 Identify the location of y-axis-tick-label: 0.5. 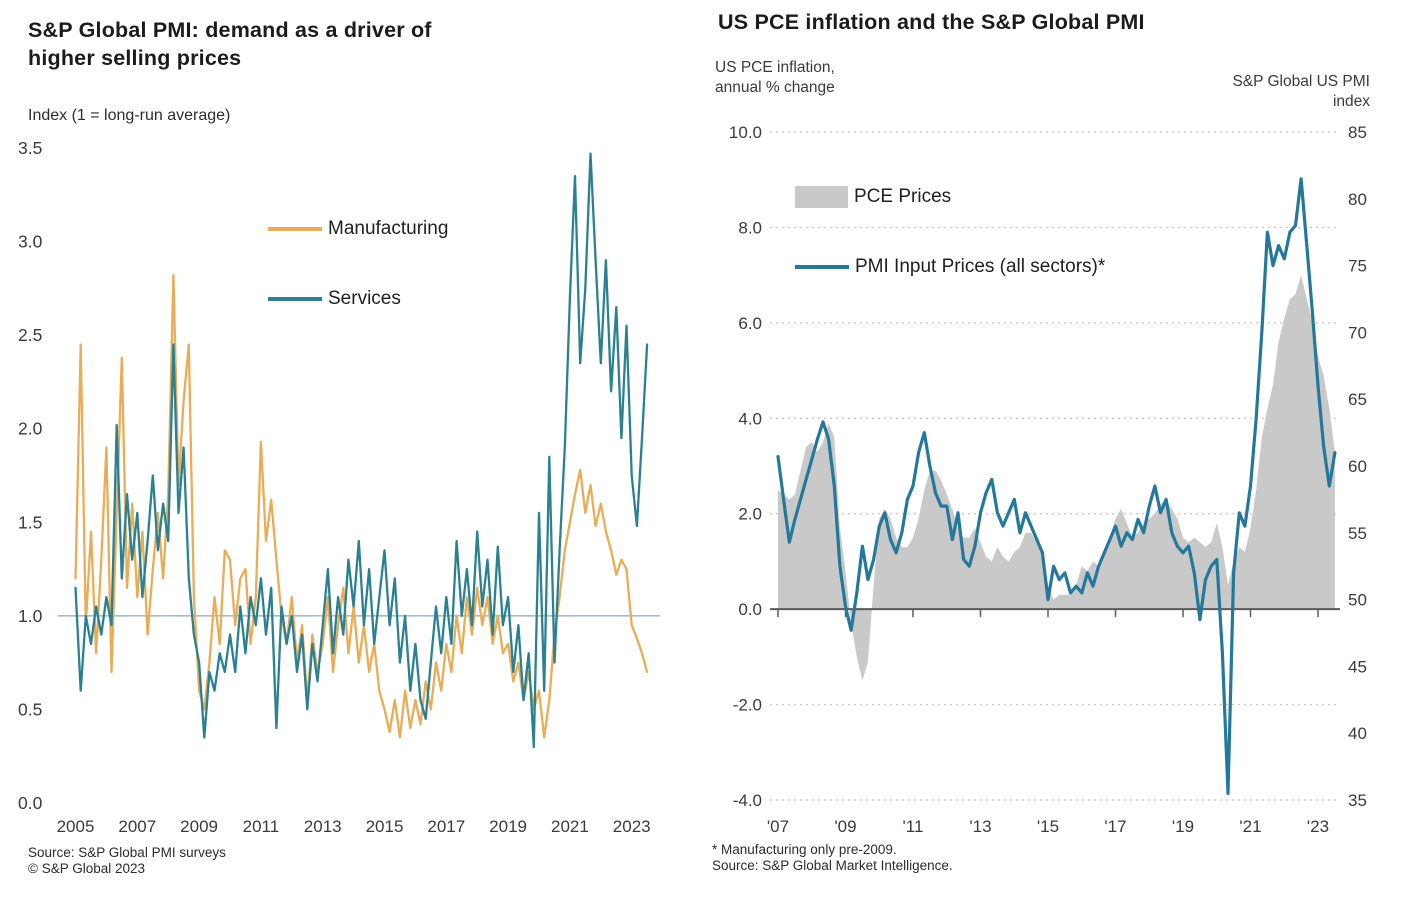
(30, 709).